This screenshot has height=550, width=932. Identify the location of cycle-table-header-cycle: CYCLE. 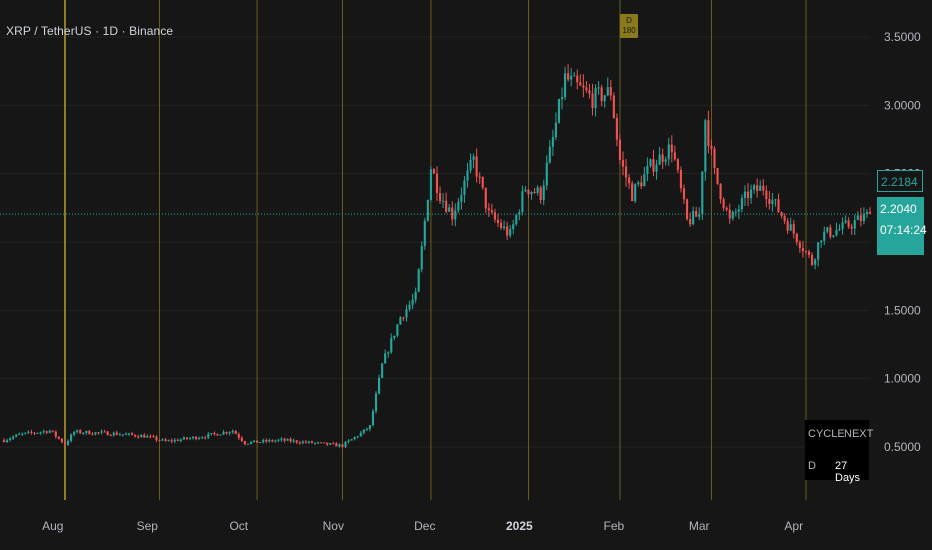
(826, 434).